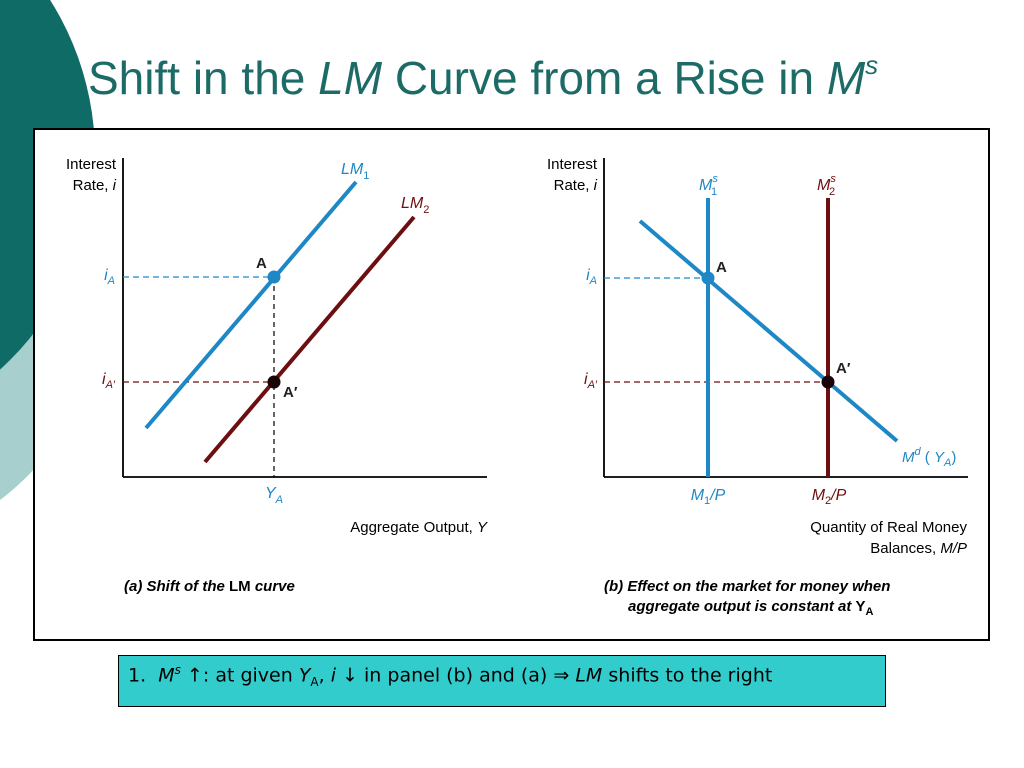  I want to click on panel-b-tick-M1: M1/P, so click(708, 497).